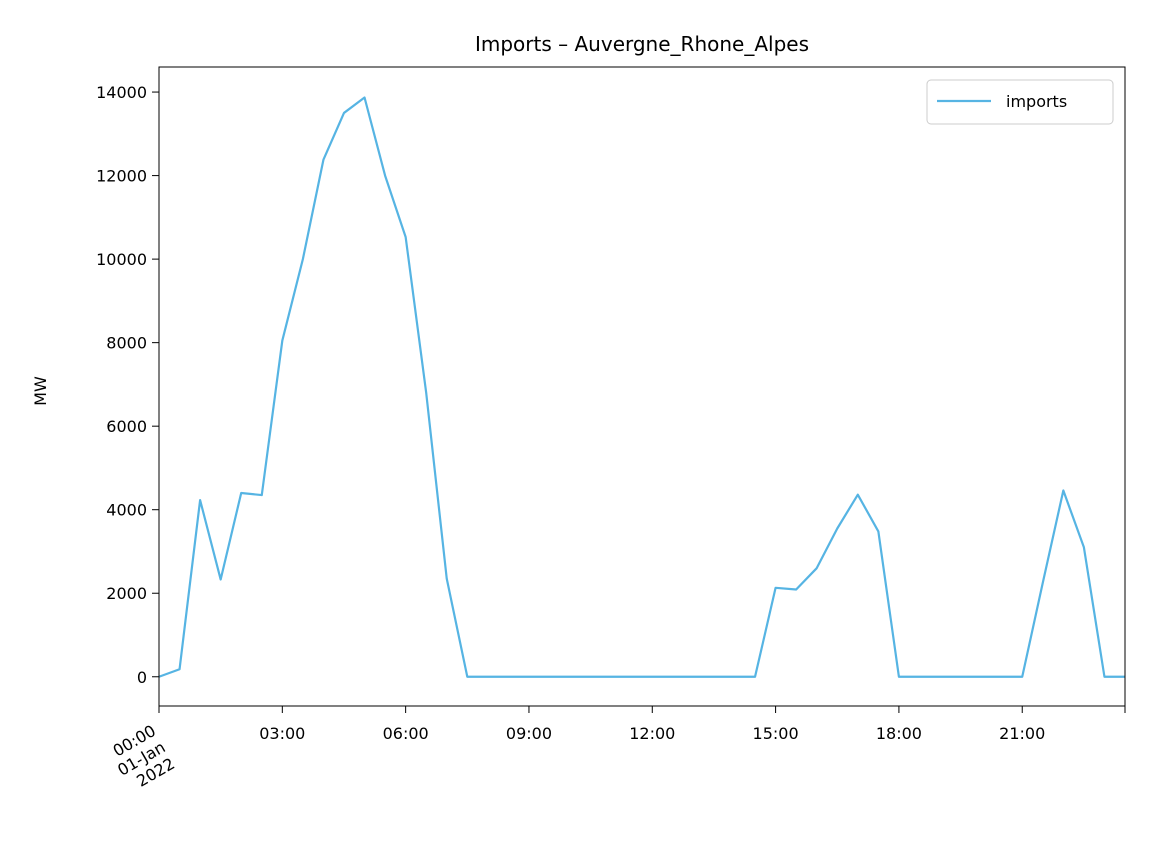 This screenshot has width=1152, height=864. I want to click on chart-title: Imports – Auvergne_Rhone_Alpes, so click(642, 44).